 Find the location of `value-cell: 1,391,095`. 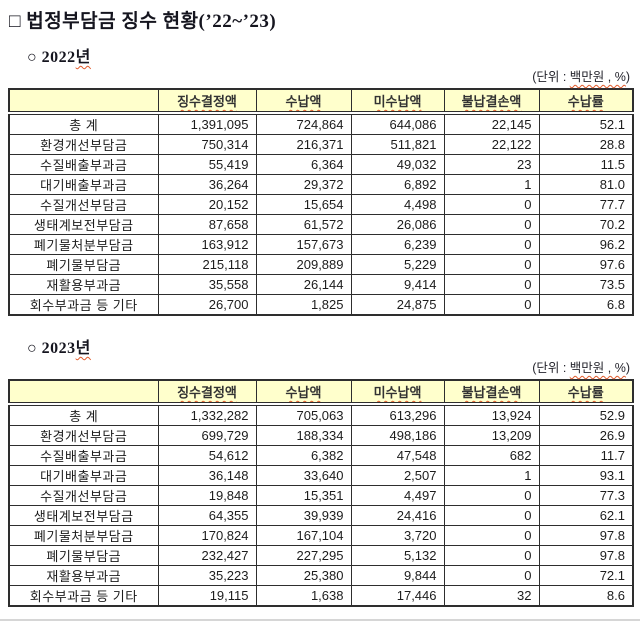

value-cell: 1,391,095 is located at coordinates (207, 123).